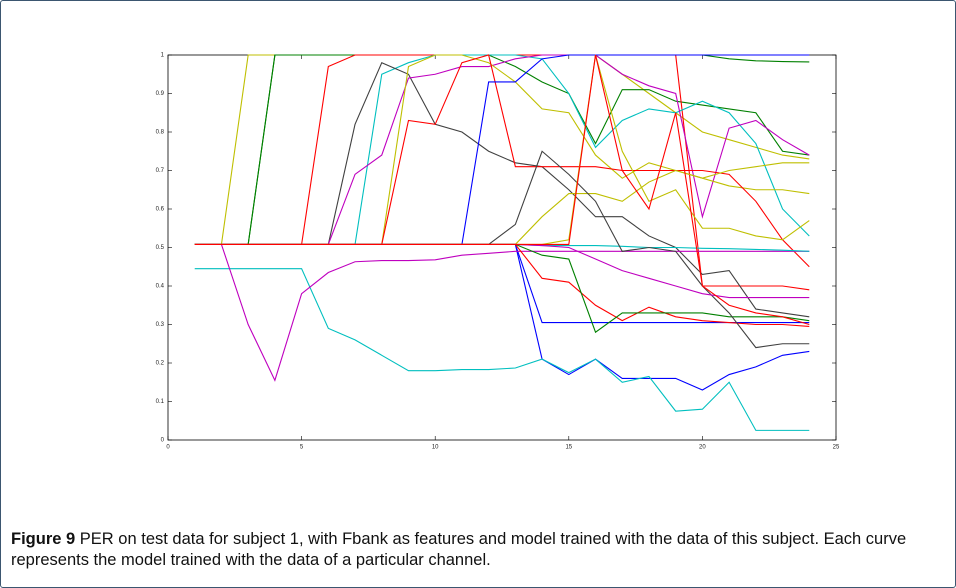 The image size is (956, 588). I want to click on y-tick-label: 0.2, so click(160, 364).